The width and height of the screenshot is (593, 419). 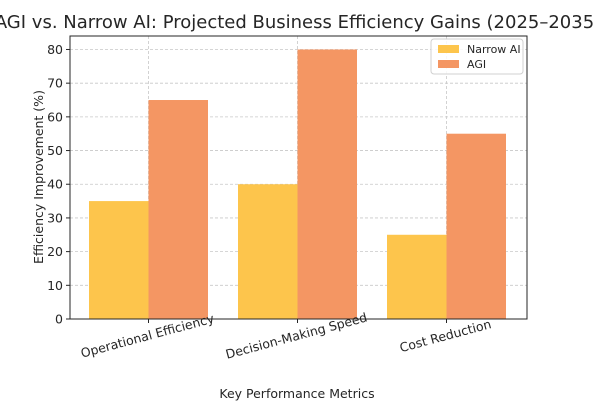 What do you see at coordinates (445, 335) in the screenshot?
I see `x-tick-label: Cost Reduction` at bounding box center [445, 335].